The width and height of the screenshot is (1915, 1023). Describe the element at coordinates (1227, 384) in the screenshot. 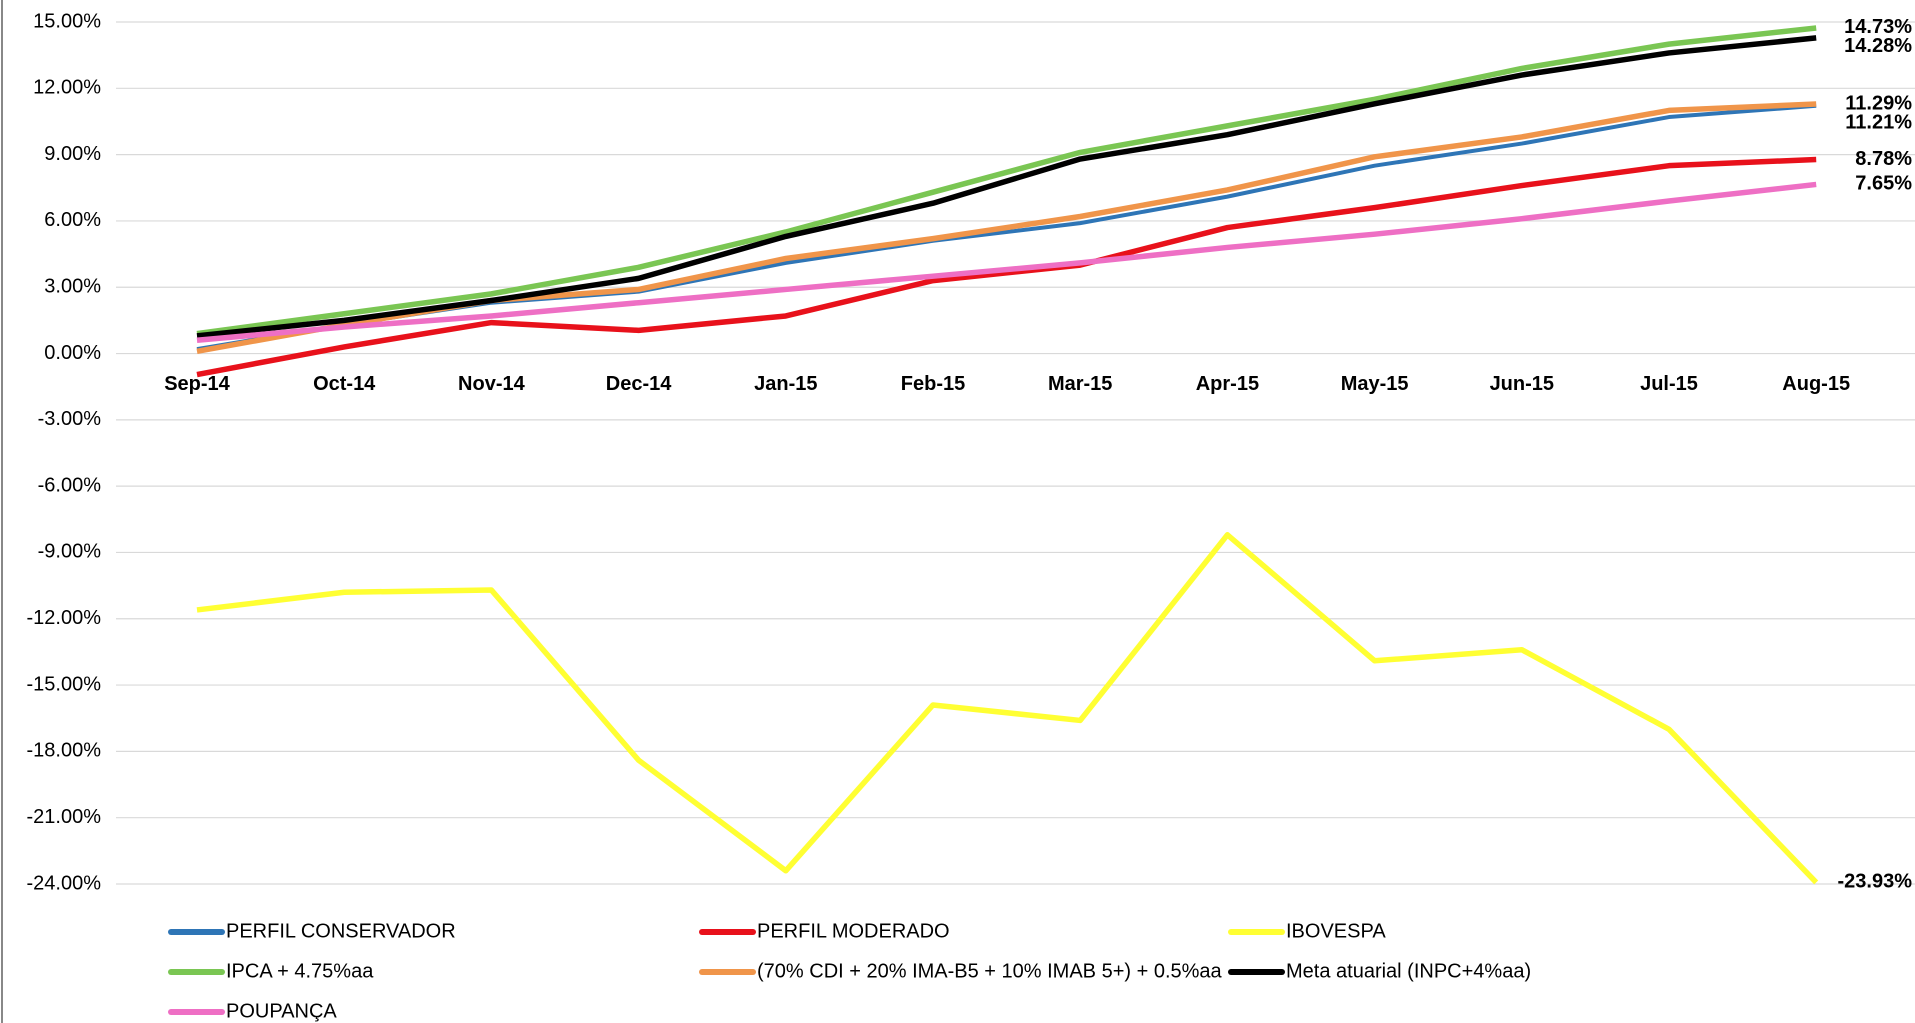

I see `x-tick-label: Apr-15` at that location.